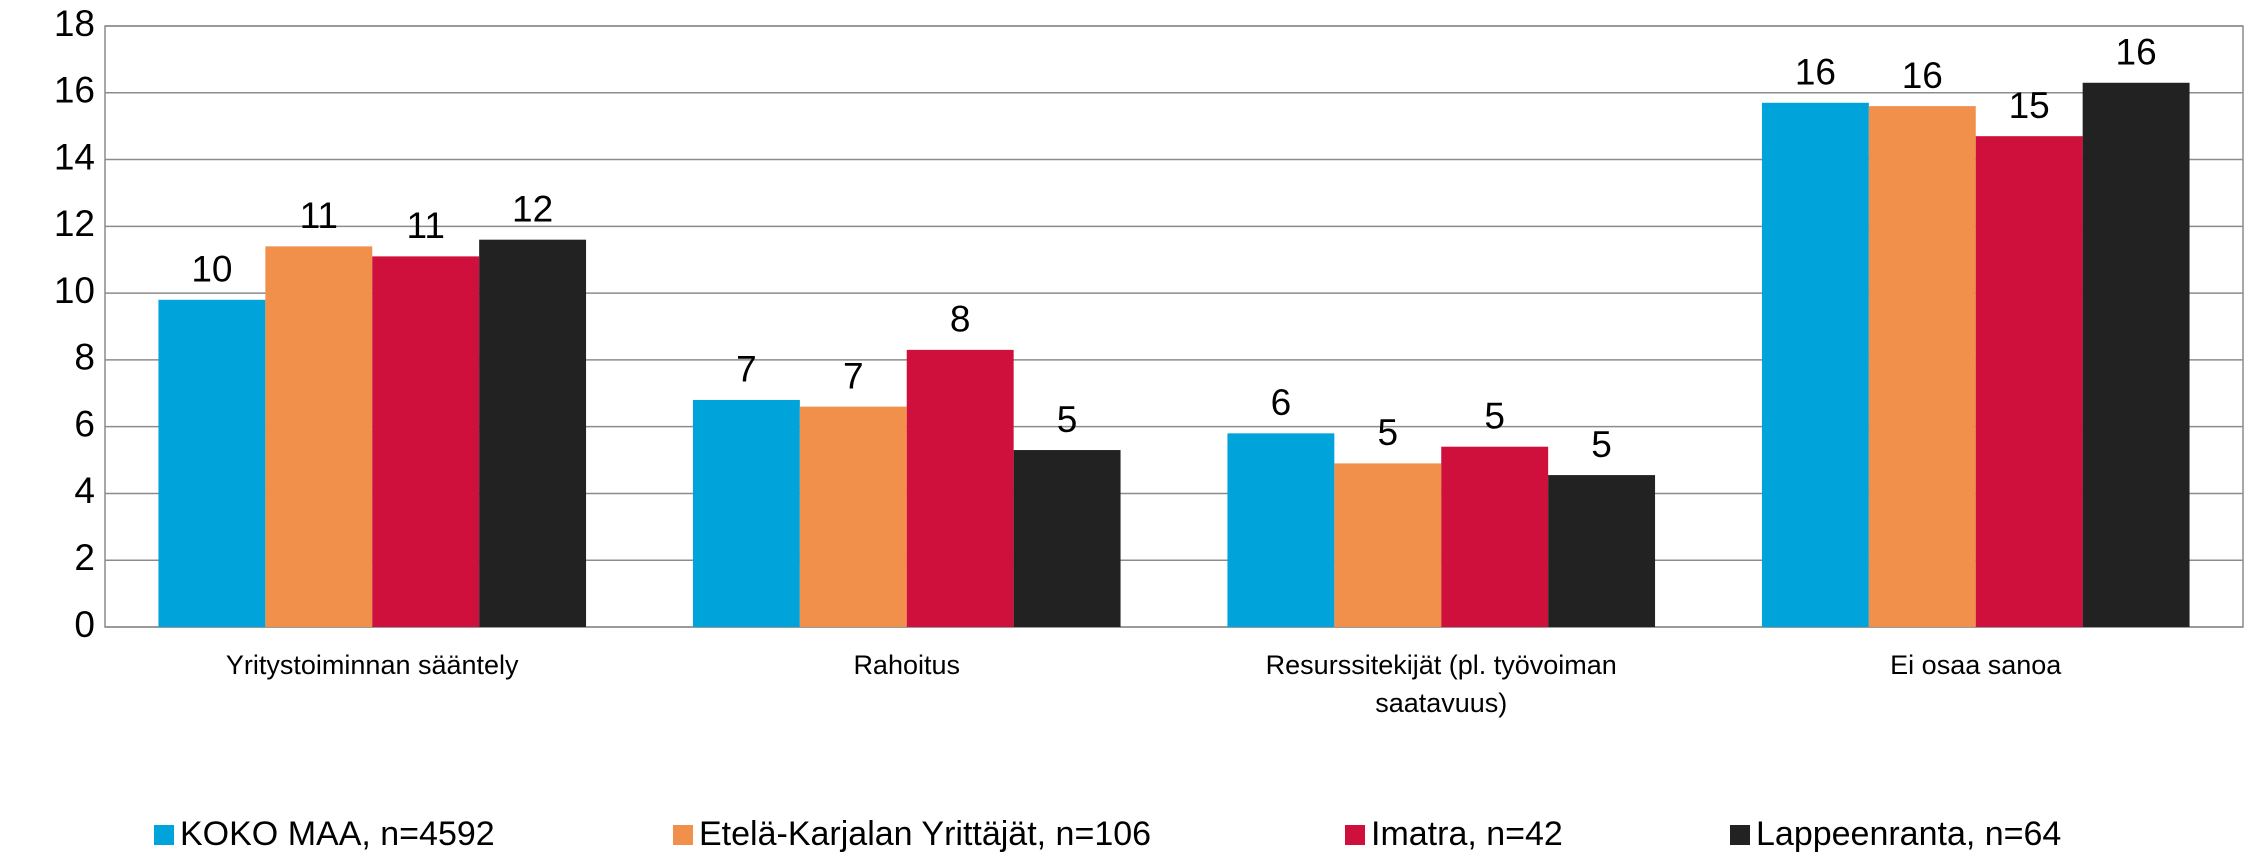 This screenshot has height=853, width=2255. Describe the element at coordinates (211, 269) in the screenshot. I see `data-label: 10` at that location.